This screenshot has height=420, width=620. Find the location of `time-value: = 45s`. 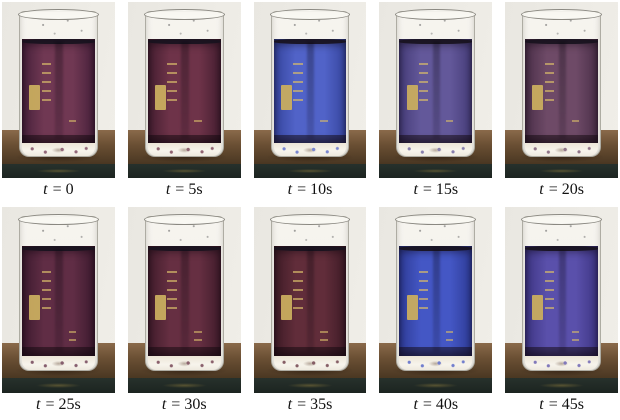

time-value: = 45s is located at coordinates (566, 404).